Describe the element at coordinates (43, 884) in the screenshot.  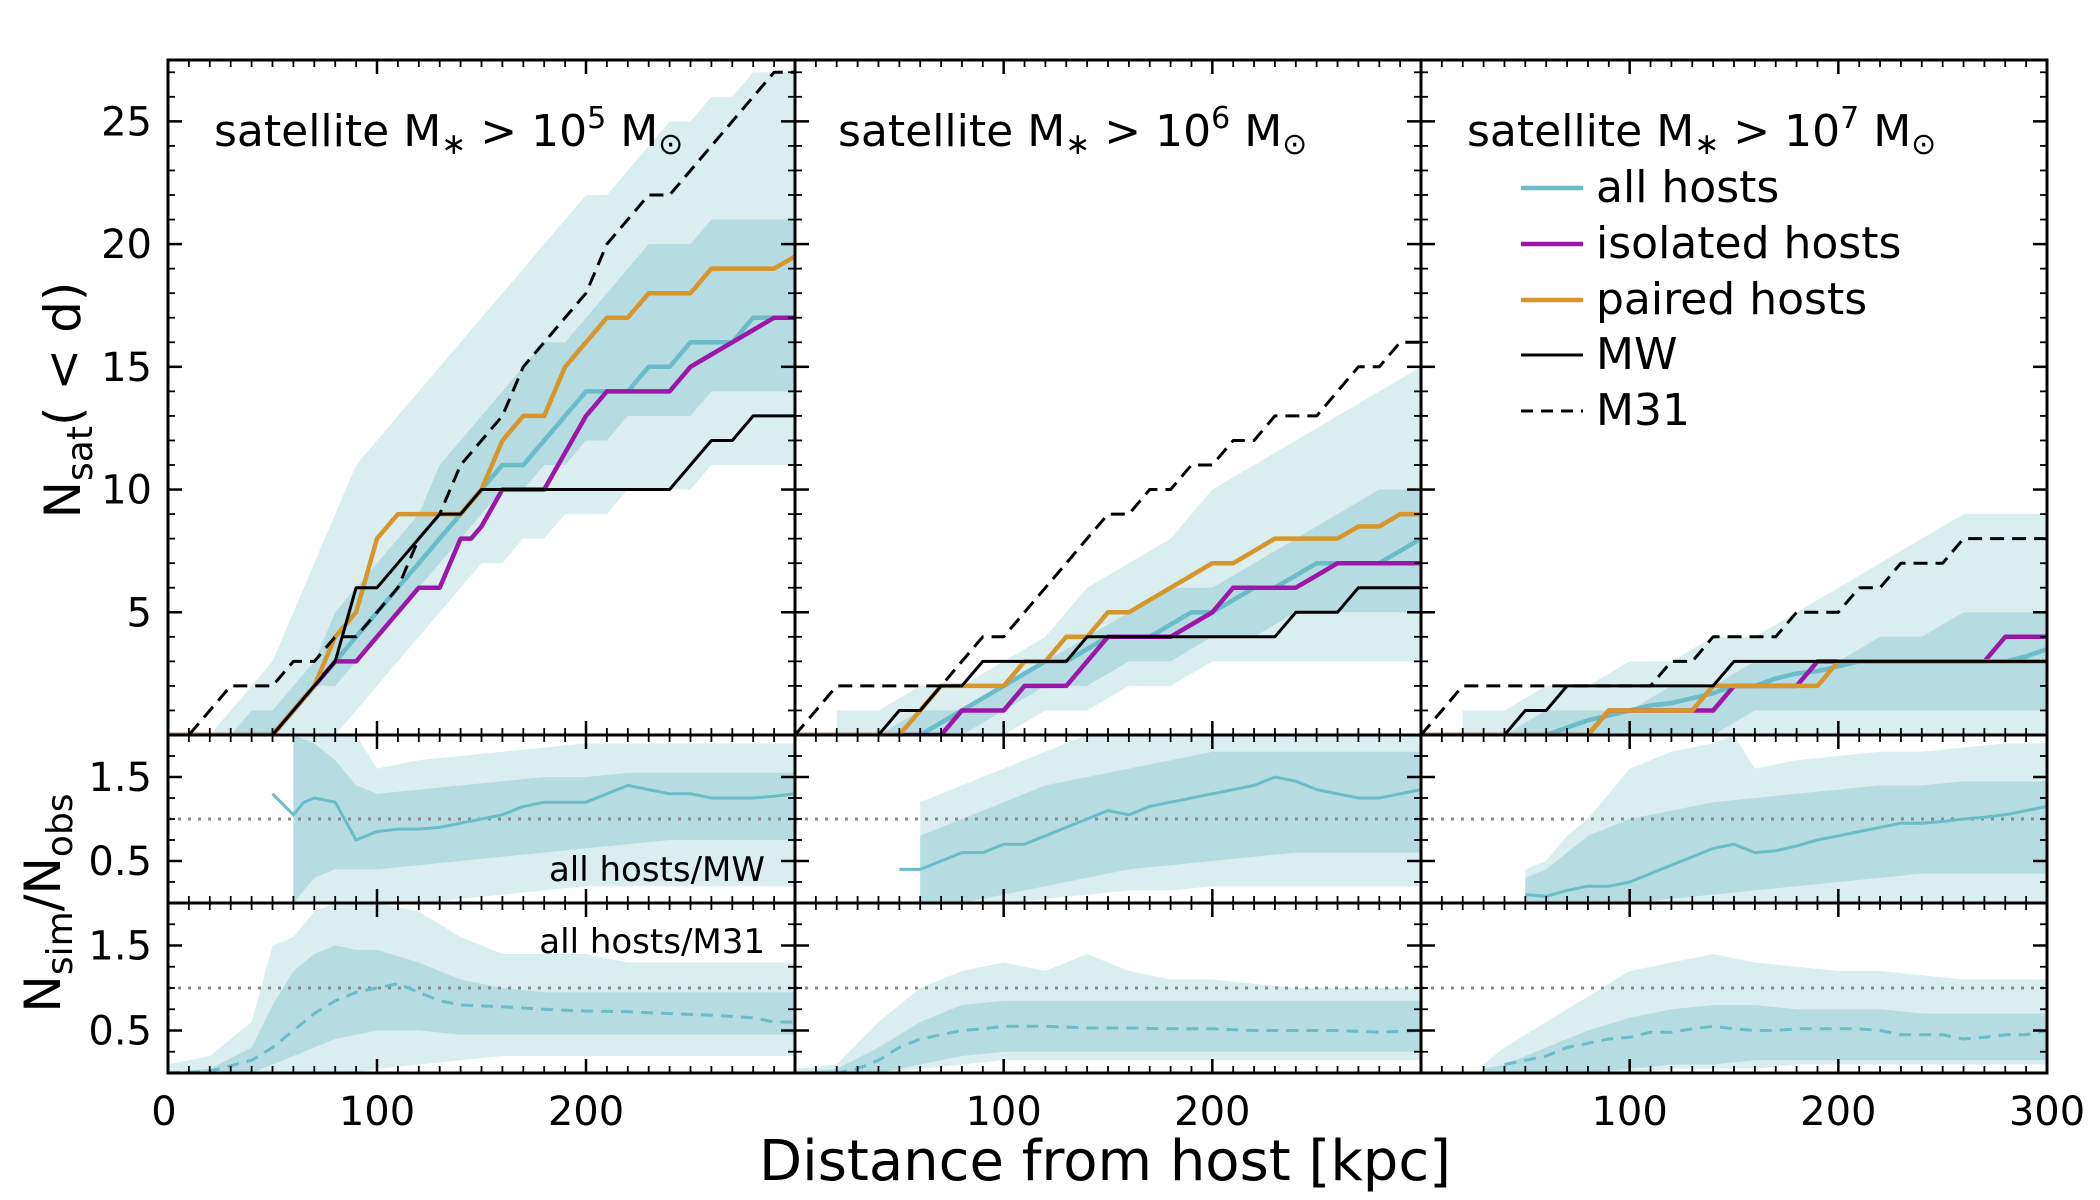
I see `y-axis-label-ratio-part: /N` at that location.